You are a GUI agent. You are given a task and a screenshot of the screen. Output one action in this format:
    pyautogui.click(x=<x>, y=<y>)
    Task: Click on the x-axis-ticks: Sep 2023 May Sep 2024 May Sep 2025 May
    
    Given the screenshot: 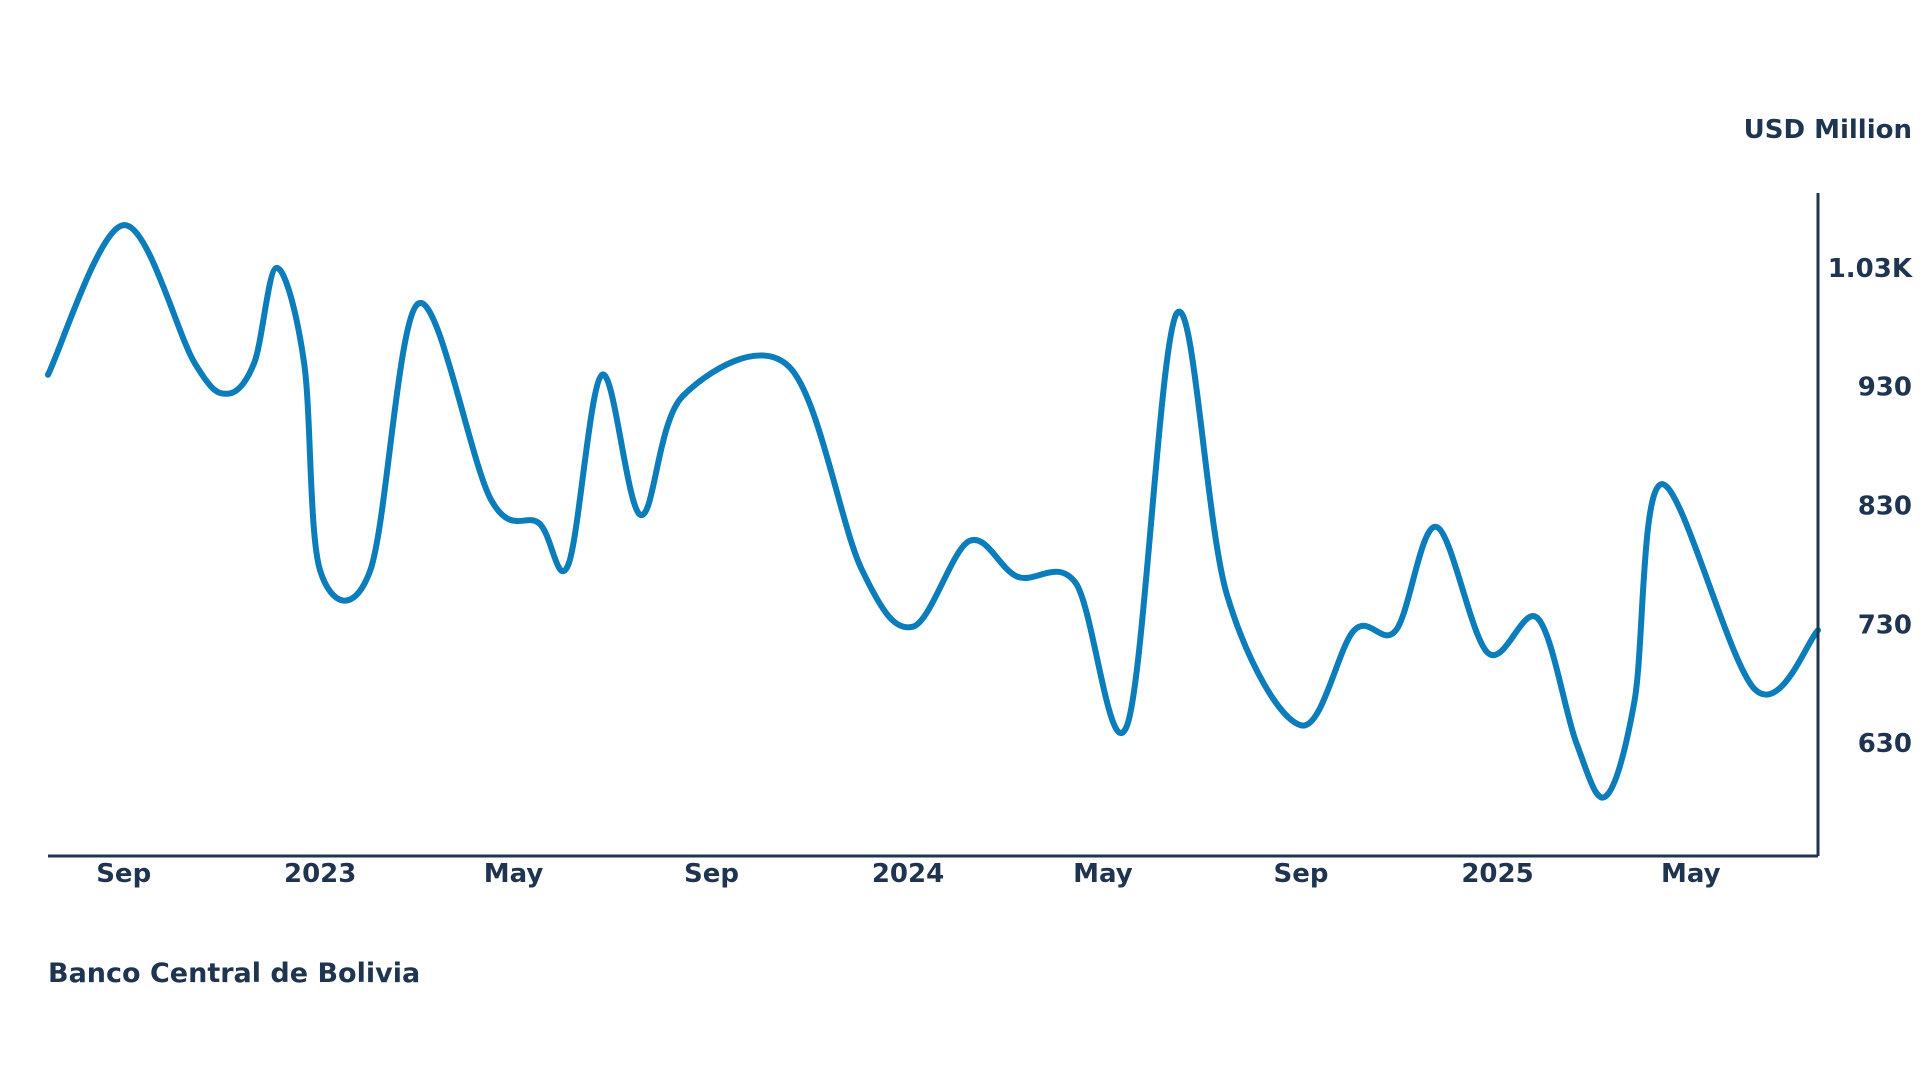 What is the action you would take?
    pyautogui.click(x=908, y=874)
    